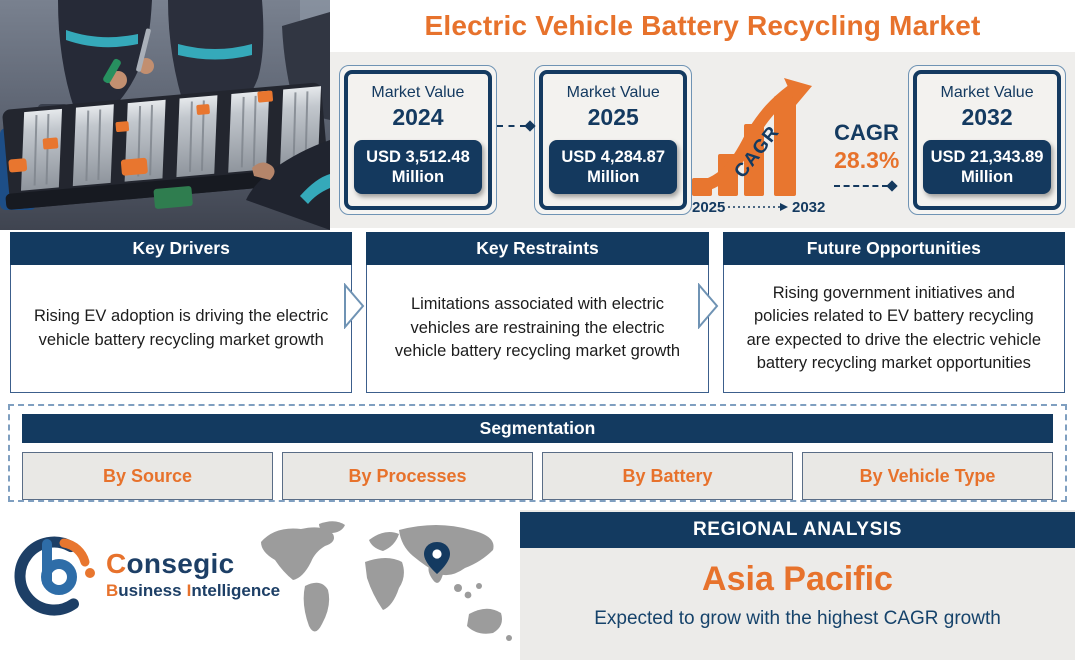 The width and height of the screenshot is (1075, 660). I want to click on section-title: Future Opportunities, so click(893, 248).